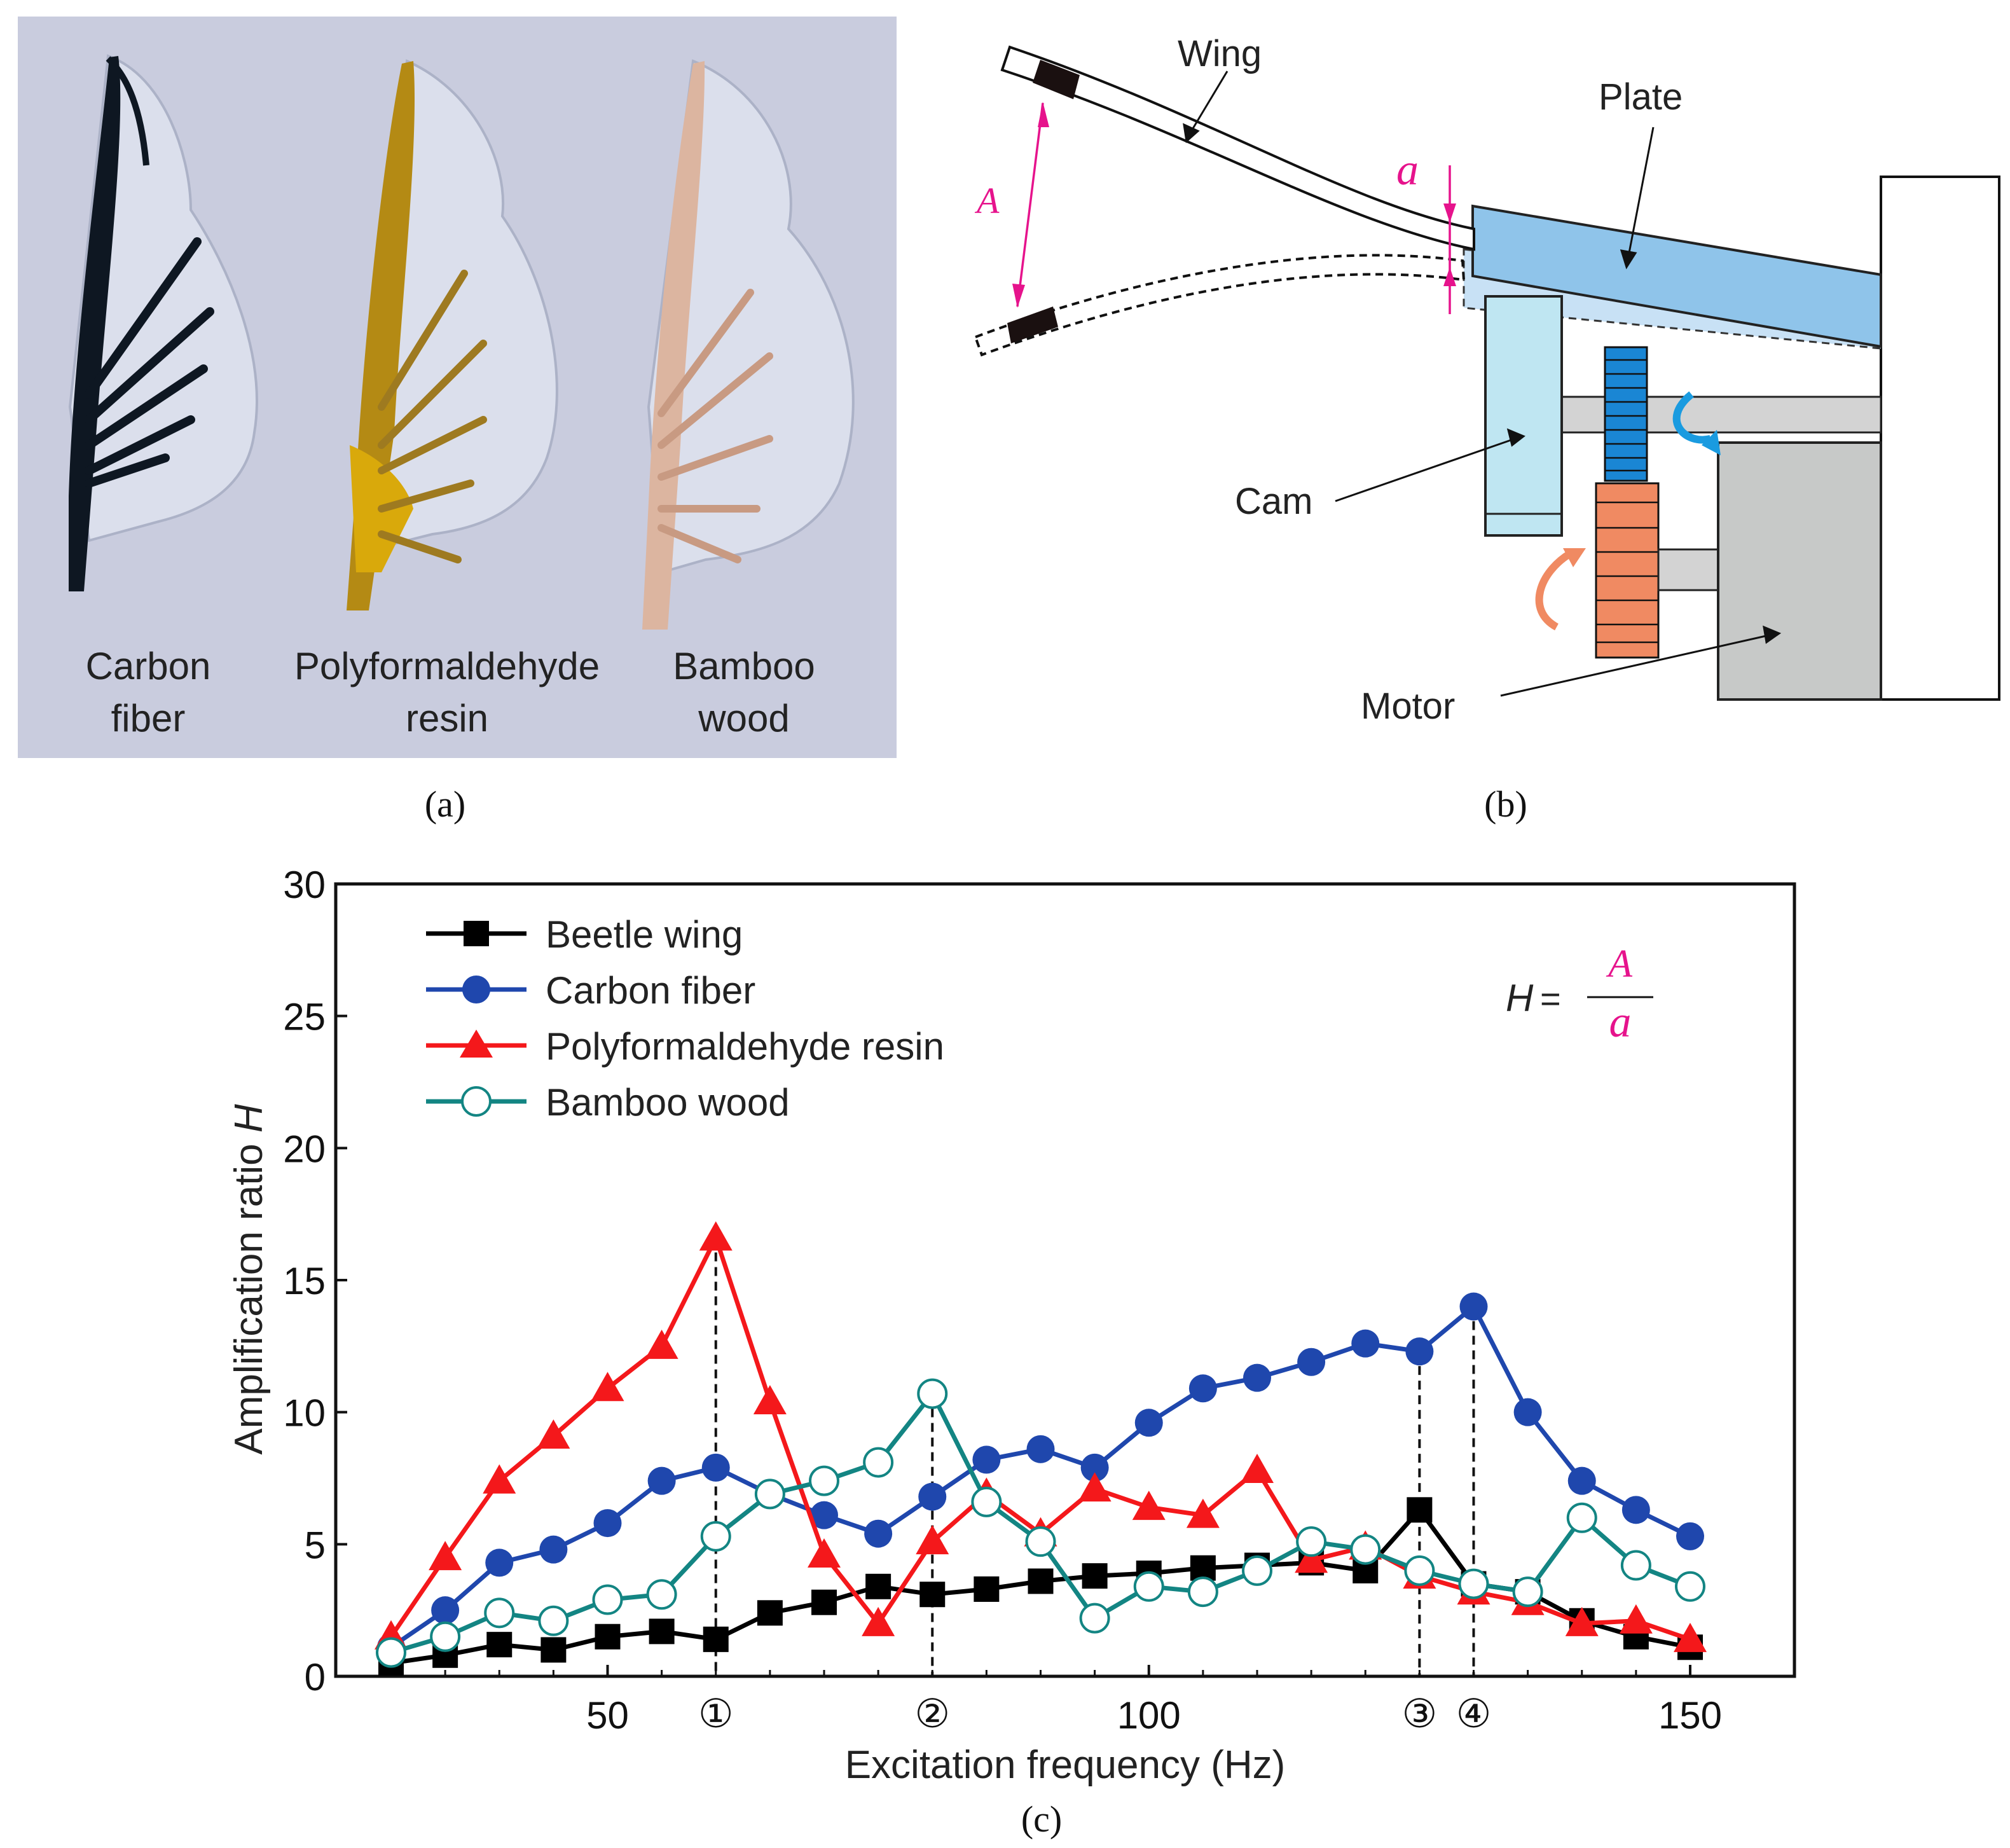 The height and width of the screenshot is (1848, 2010). Describe the element at coordinates (1408, 706) in the screenshot. I see `label-motor: Motor` at that location.